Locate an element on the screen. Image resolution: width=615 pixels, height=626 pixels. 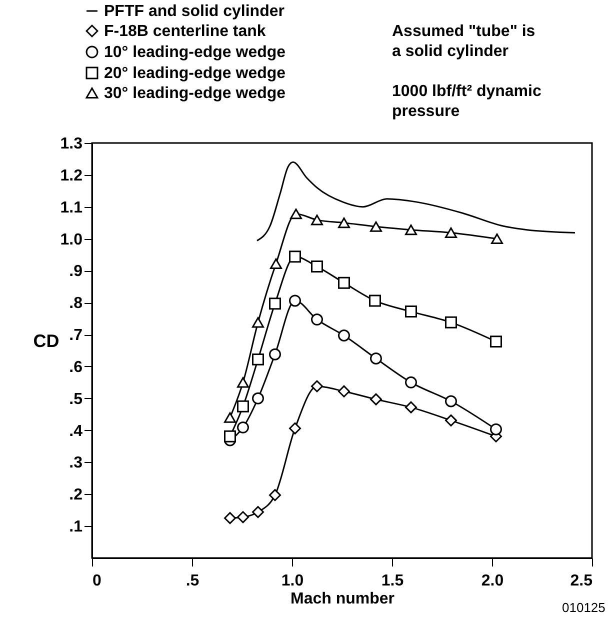
y-tick-label: .2 is located at coordinates (76, 495).